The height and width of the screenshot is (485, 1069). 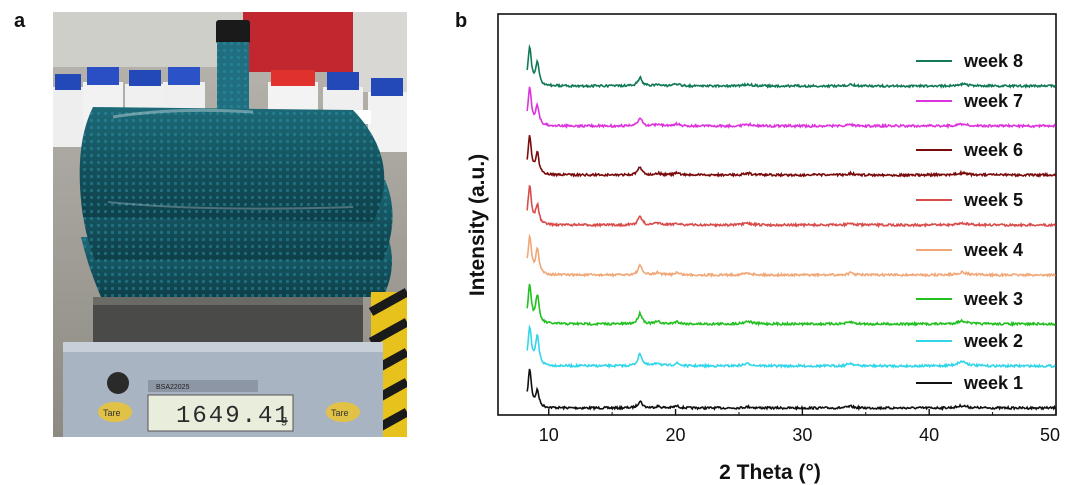 I want to click on x-tick-label: 20, so click(x=676, y=435).